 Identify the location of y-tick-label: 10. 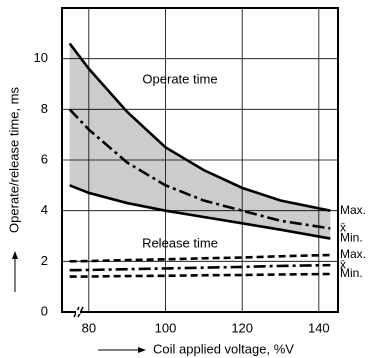
(41, 57).